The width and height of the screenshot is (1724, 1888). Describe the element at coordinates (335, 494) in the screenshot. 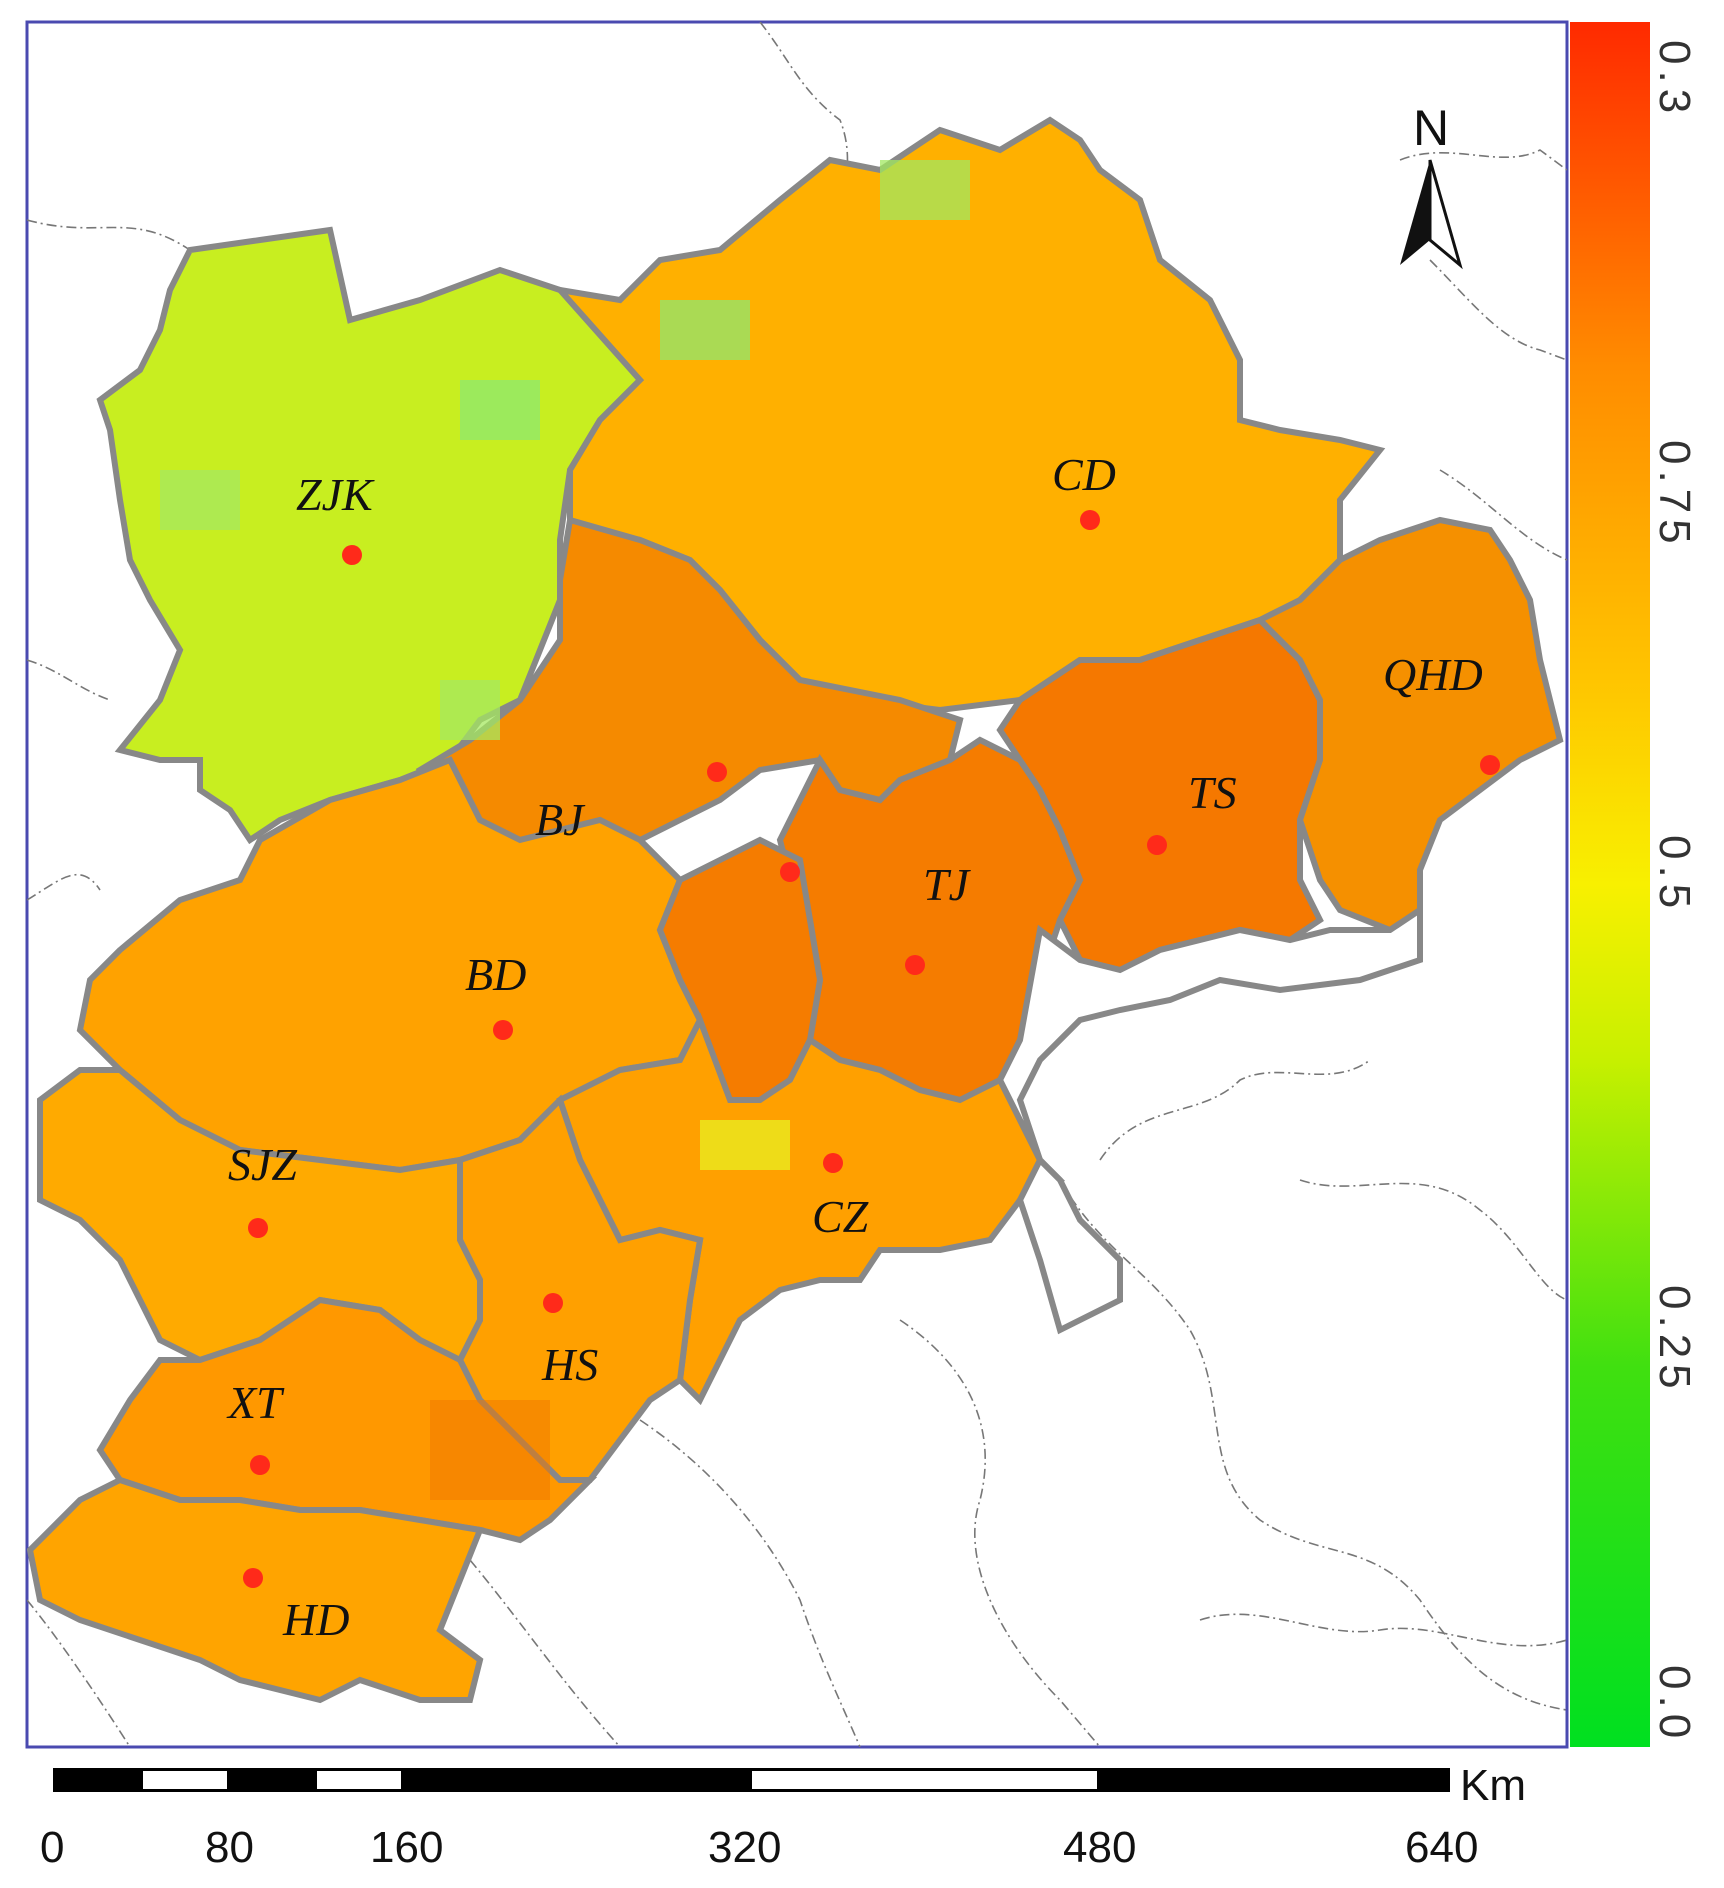

I see `label-zjk: ZJK` at that location.